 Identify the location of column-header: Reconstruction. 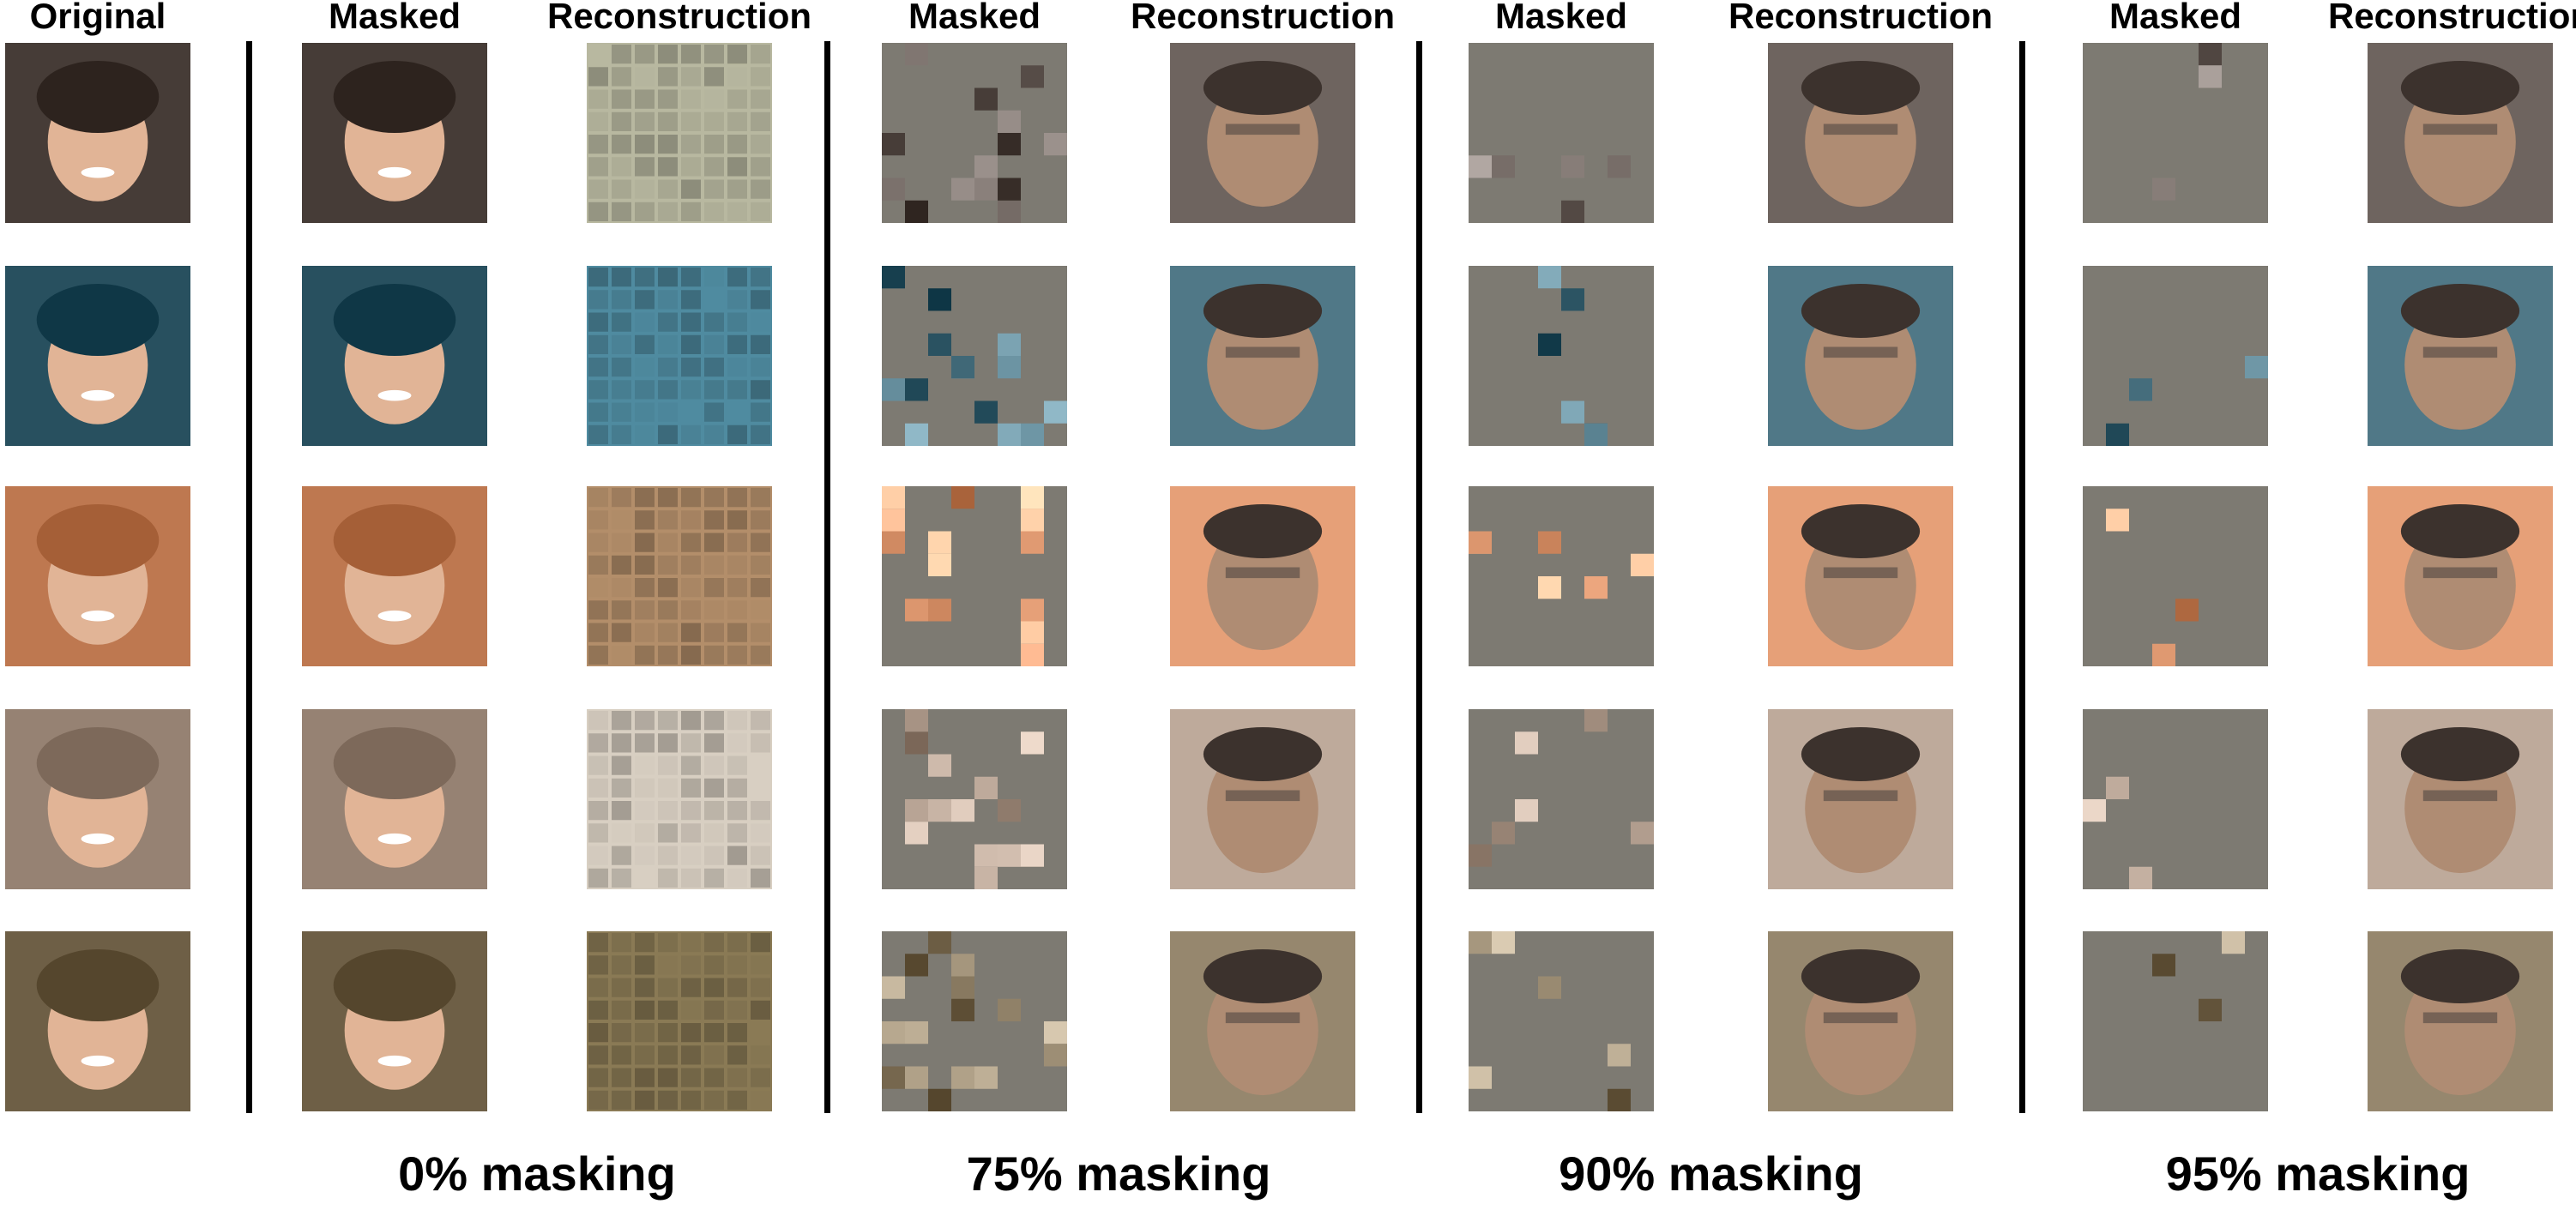
(2452, 18).